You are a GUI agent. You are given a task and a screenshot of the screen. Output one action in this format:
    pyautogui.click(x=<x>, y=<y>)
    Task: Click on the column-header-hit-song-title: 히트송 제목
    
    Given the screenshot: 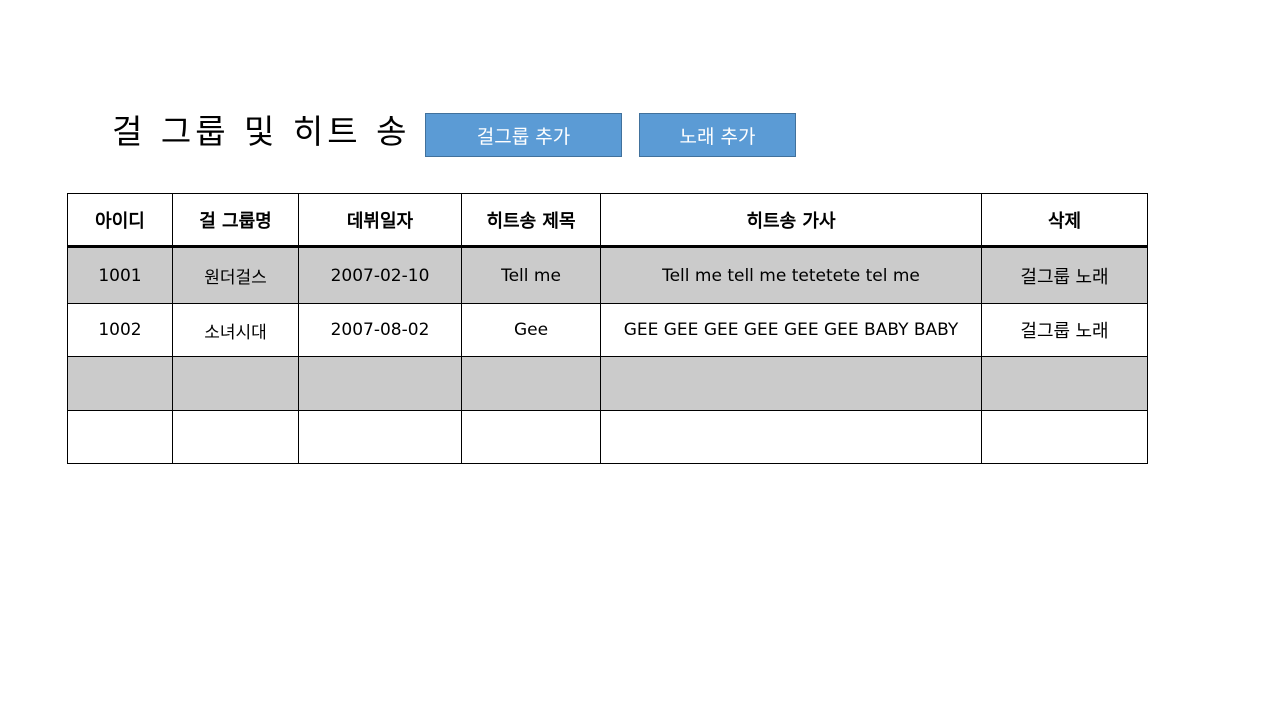 What is the action you would take?
    pyautogui.click(x=531, y=220)
    